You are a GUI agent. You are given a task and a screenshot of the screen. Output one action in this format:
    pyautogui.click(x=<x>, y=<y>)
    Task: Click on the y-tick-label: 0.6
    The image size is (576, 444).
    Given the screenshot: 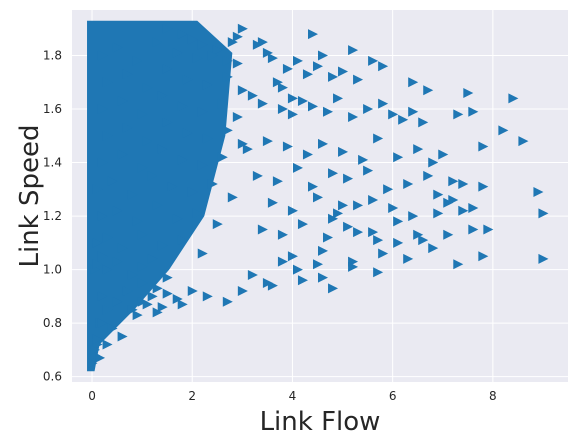 What is the action you would take?
    pyautogui.click(x=52, y=377)
    